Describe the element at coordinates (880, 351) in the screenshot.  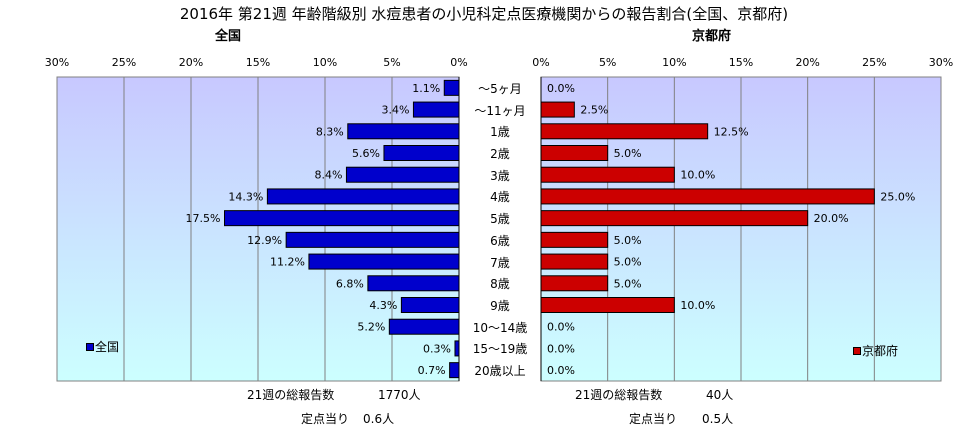
I see `kyoto-legend-label: 京都府` at that location.